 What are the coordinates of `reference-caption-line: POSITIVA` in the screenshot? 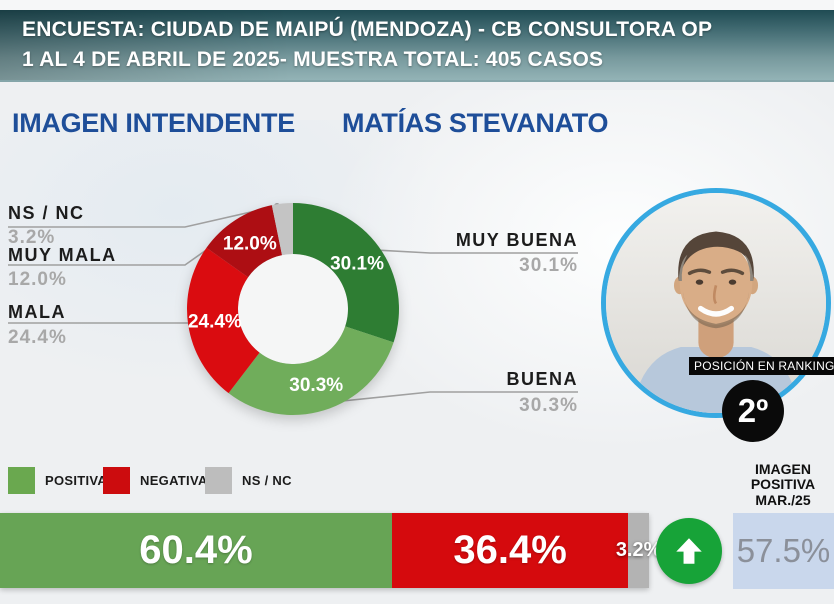 It's located at (783, 484).